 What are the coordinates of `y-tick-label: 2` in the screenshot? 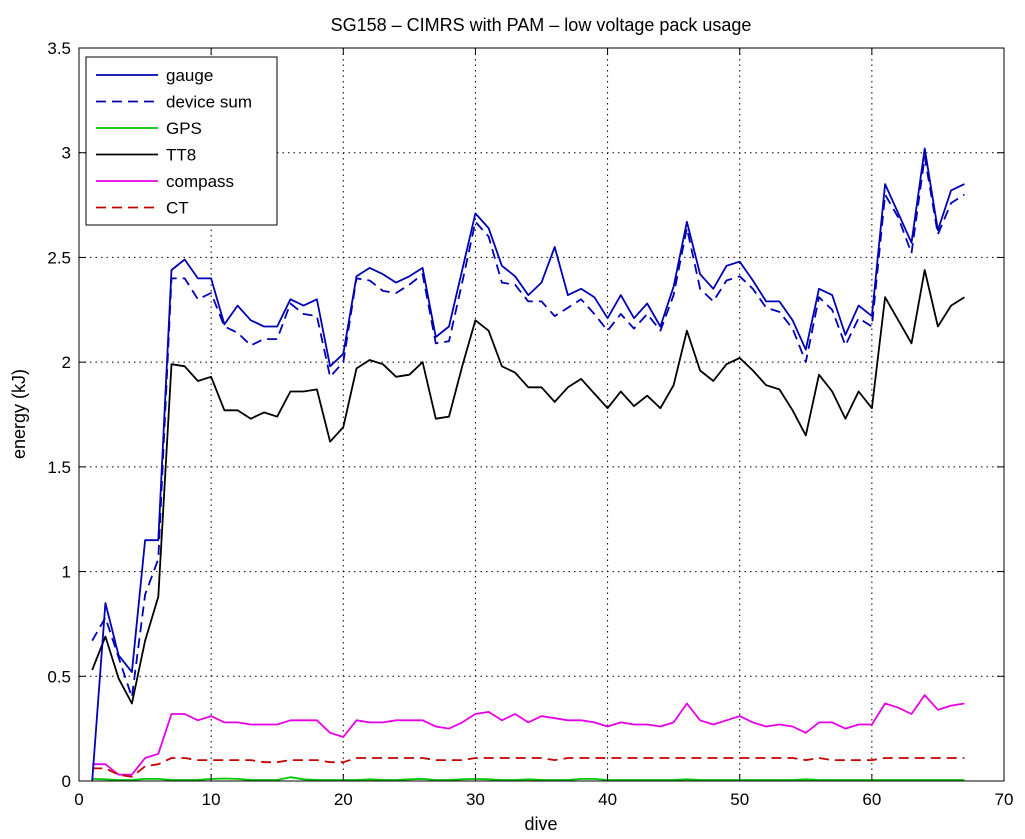 It's located at (66, 362).